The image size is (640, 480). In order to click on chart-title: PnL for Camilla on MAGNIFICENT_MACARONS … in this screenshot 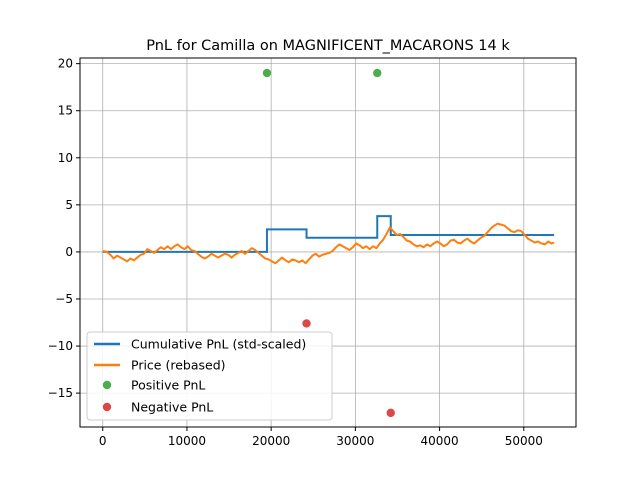, I will do `click(328, 46)`.